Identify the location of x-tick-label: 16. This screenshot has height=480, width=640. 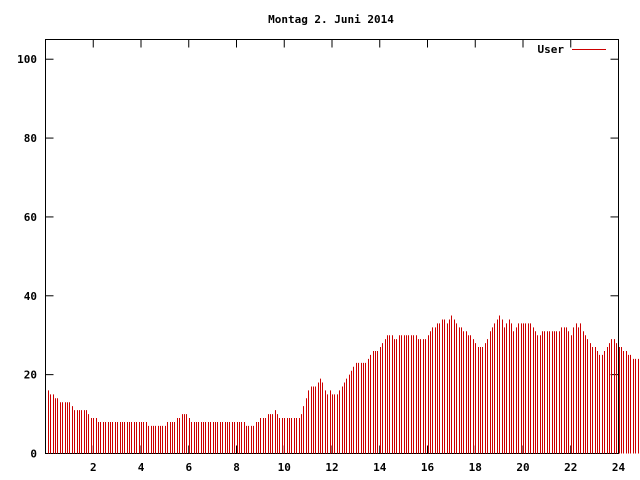
(428, 467).